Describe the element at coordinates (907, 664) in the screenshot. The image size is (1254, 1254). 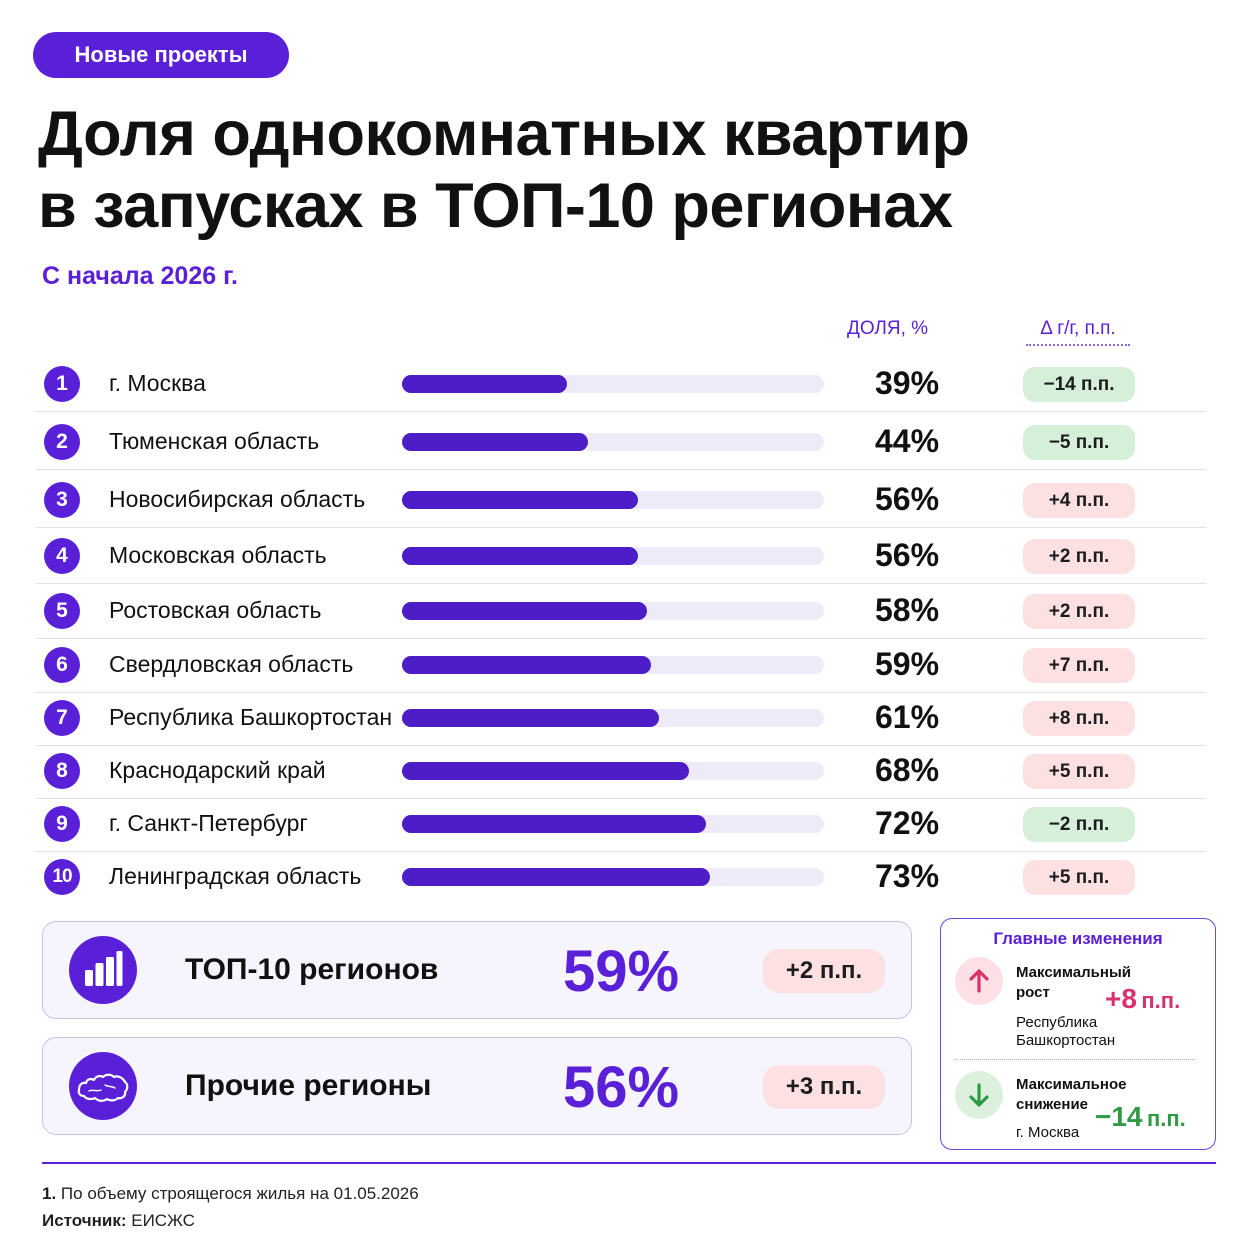
I see `share-value: 59%` at that location.